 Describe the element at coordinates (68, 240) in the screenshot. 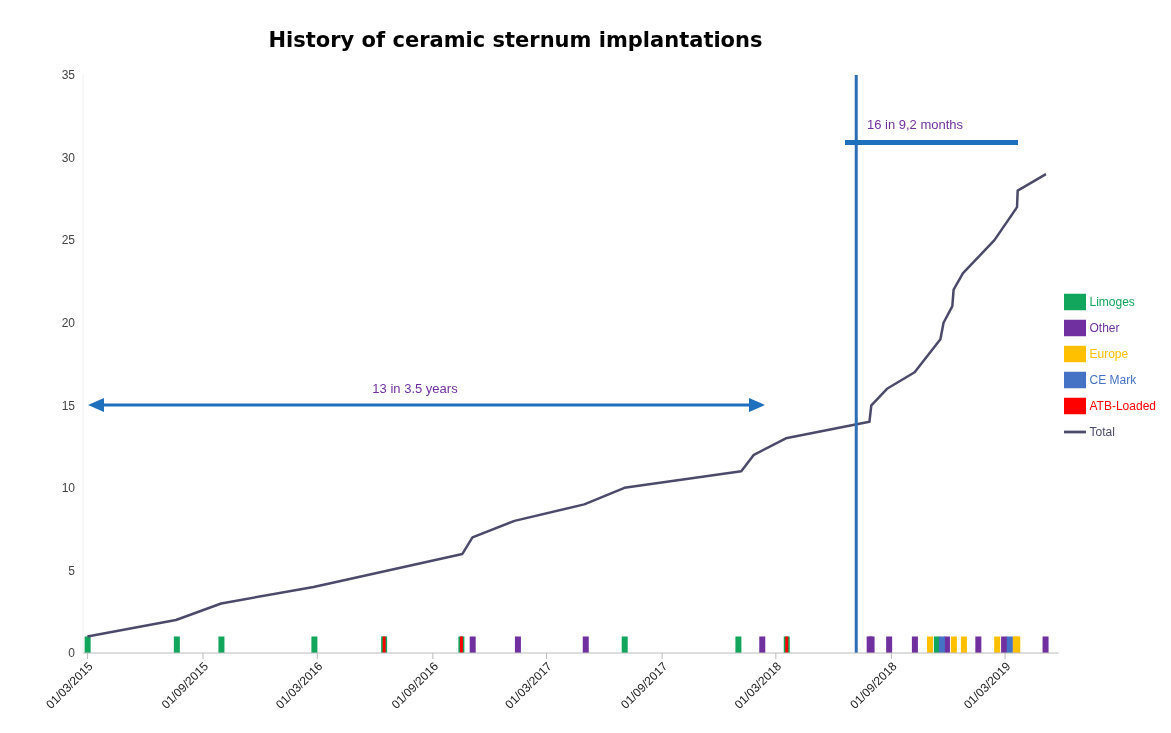

I see `y-tick-label: 25` at that location.